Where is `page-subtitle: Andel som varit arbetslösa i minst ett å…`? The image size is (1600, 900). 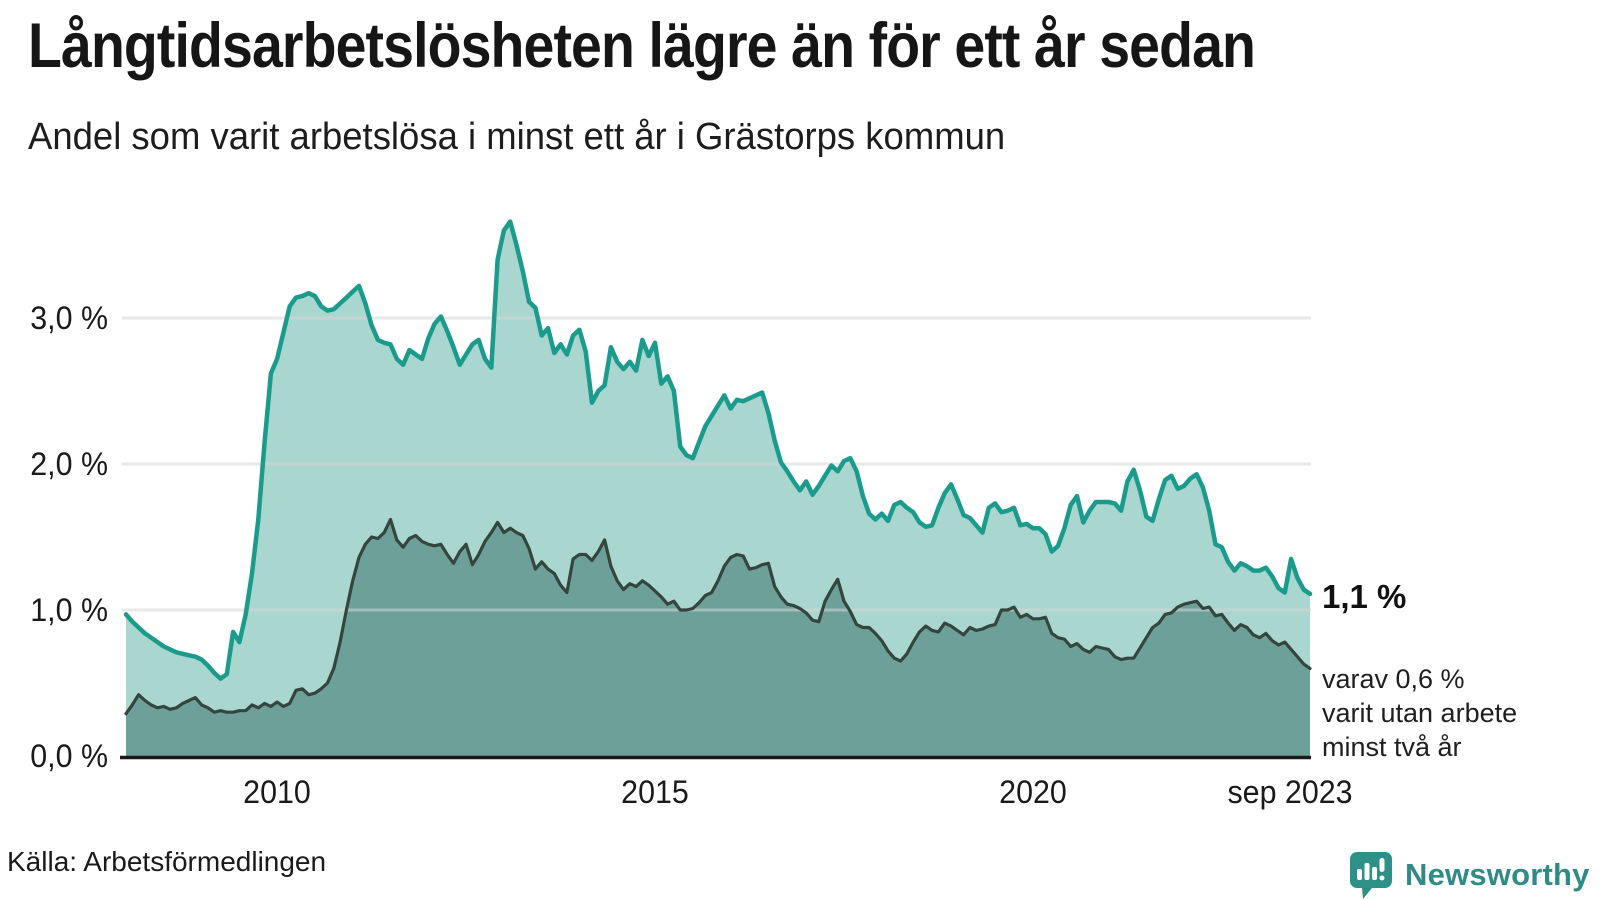
page-subtitle: Andel som varit arbetslösa i minst ett å… is located at coordinates (517, 137).